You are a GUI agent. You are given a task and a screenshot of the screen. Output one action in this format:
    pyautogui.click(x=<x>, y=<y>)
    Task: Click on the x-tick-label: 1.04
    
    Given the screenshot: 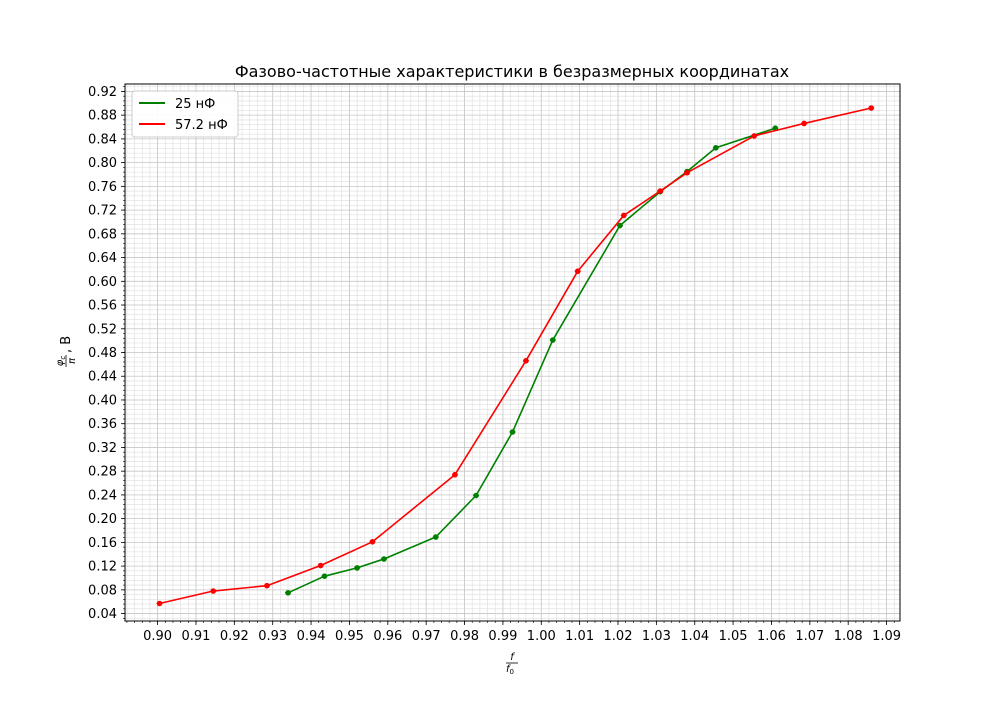 What is the action you would take?
    pyautogui.click(x=694, y=636)
    